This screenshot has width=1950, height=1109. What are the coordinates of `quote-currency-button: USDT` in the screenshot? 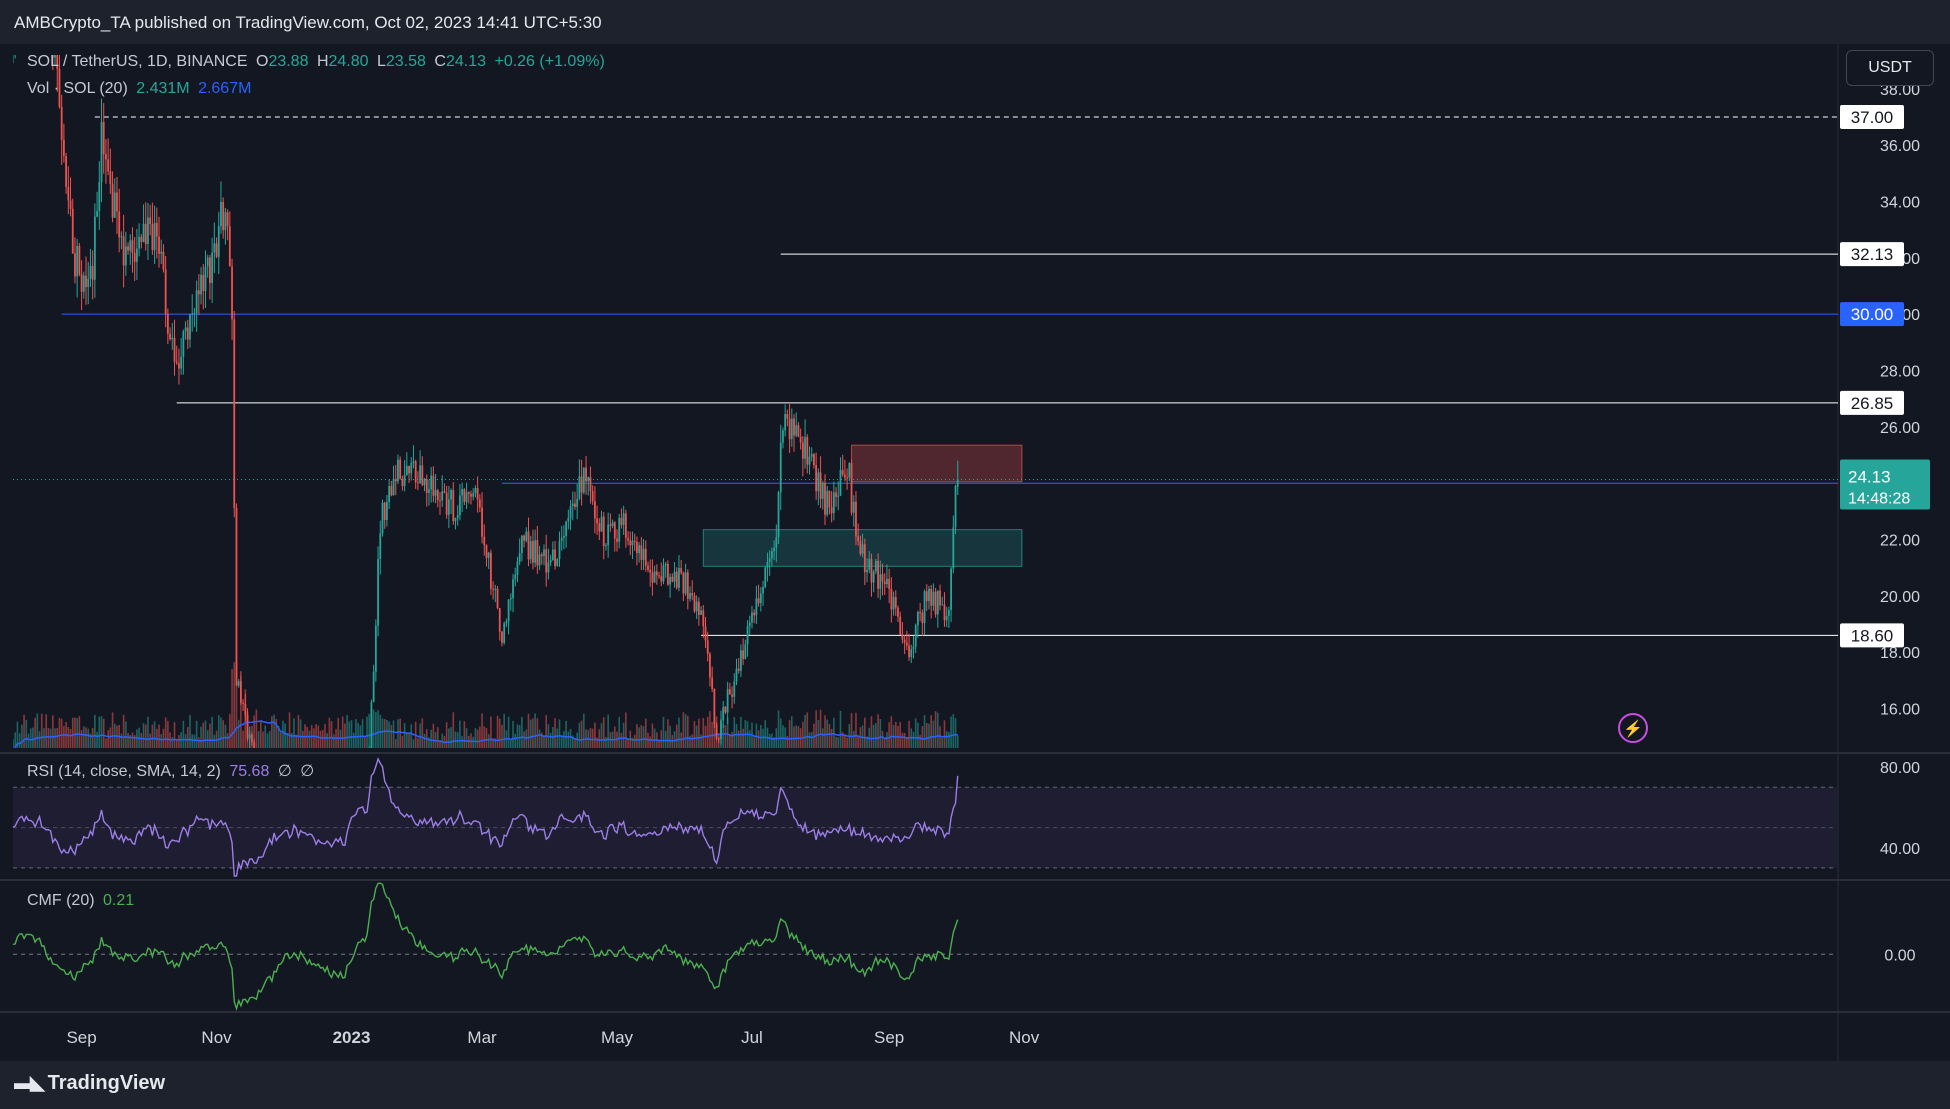 It's located at (1890, 68).